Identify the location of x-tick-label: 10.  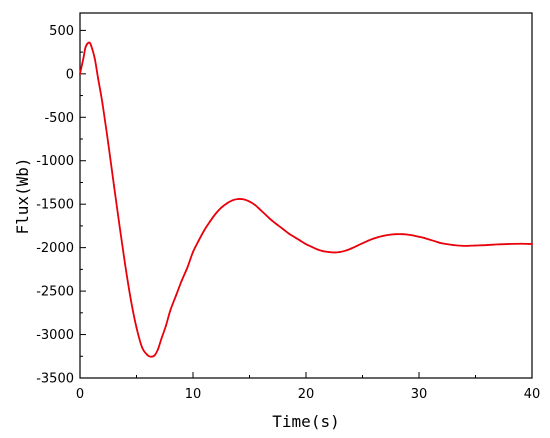
(193, 394).